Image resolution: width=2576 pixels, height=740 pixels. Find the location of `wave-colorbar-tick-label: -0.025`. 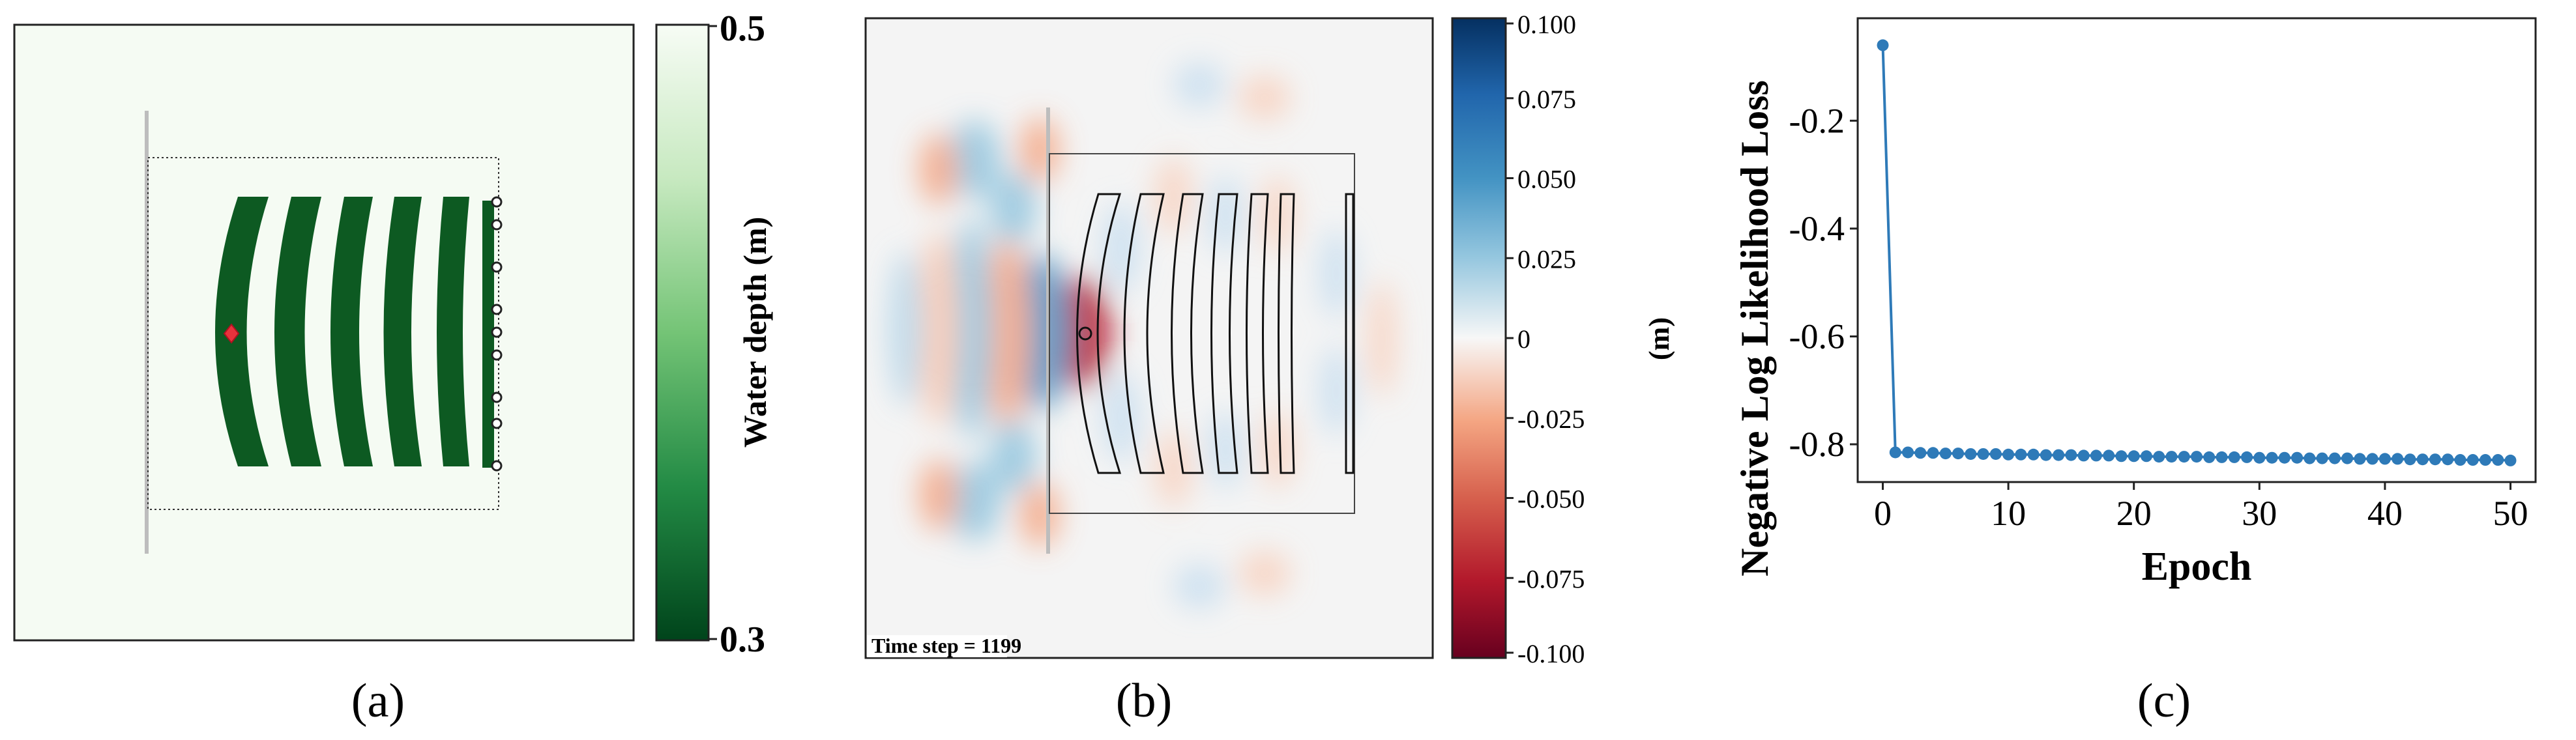

wave-colorbar-tick-label: -0.025 is located at coordinates (1551, 420).